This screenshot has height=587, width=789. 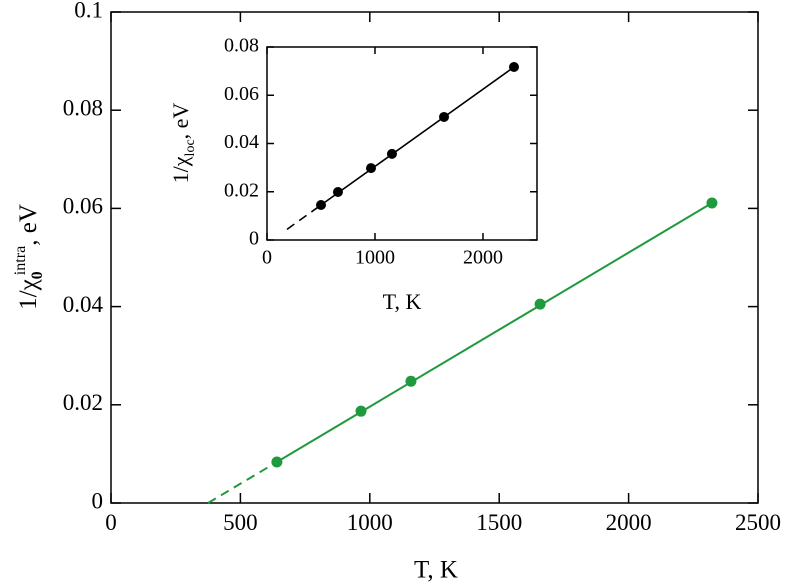 I want to click on x-tick-label: 1500, so click(x=499, y=522).